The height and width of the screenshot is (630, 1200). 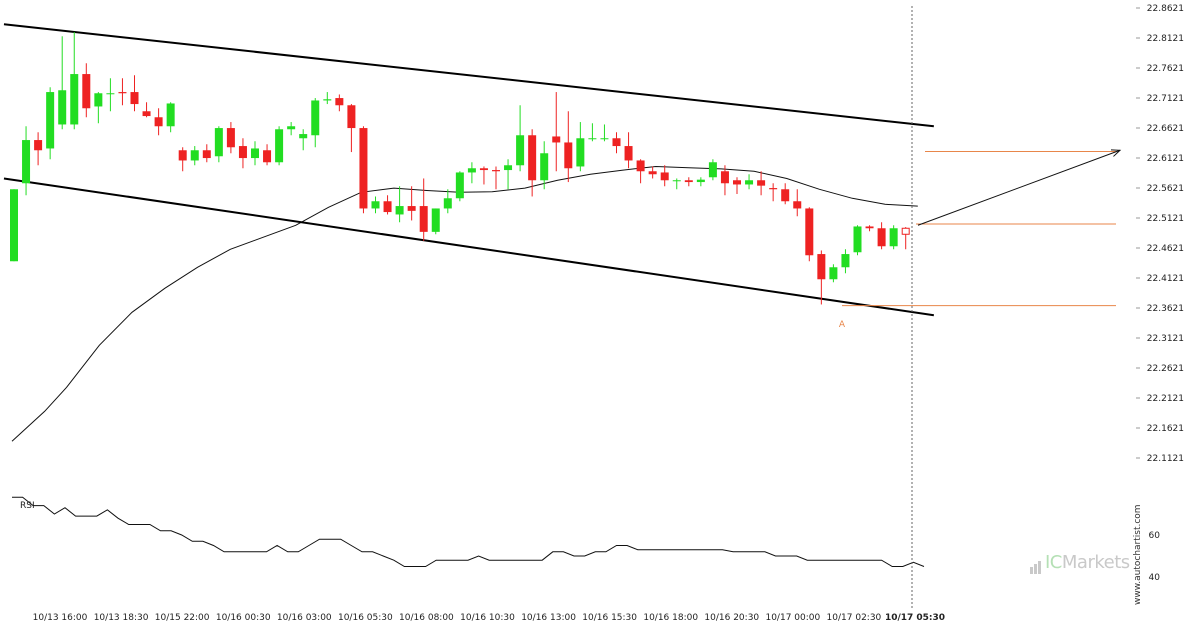 What do you see at coordinates (854, 618) in the screenshot?
I see `x-tick-label: 10/17 02:30` at bounding box center [854, 618].